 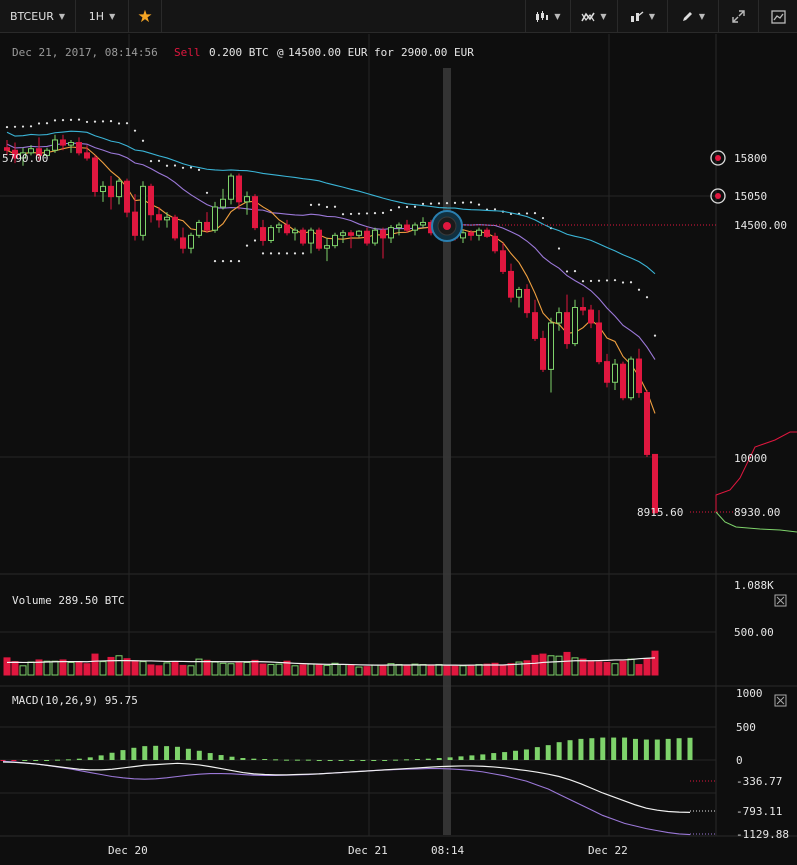 I want to click on trade-side: Sell, so click(x=187, y=52).